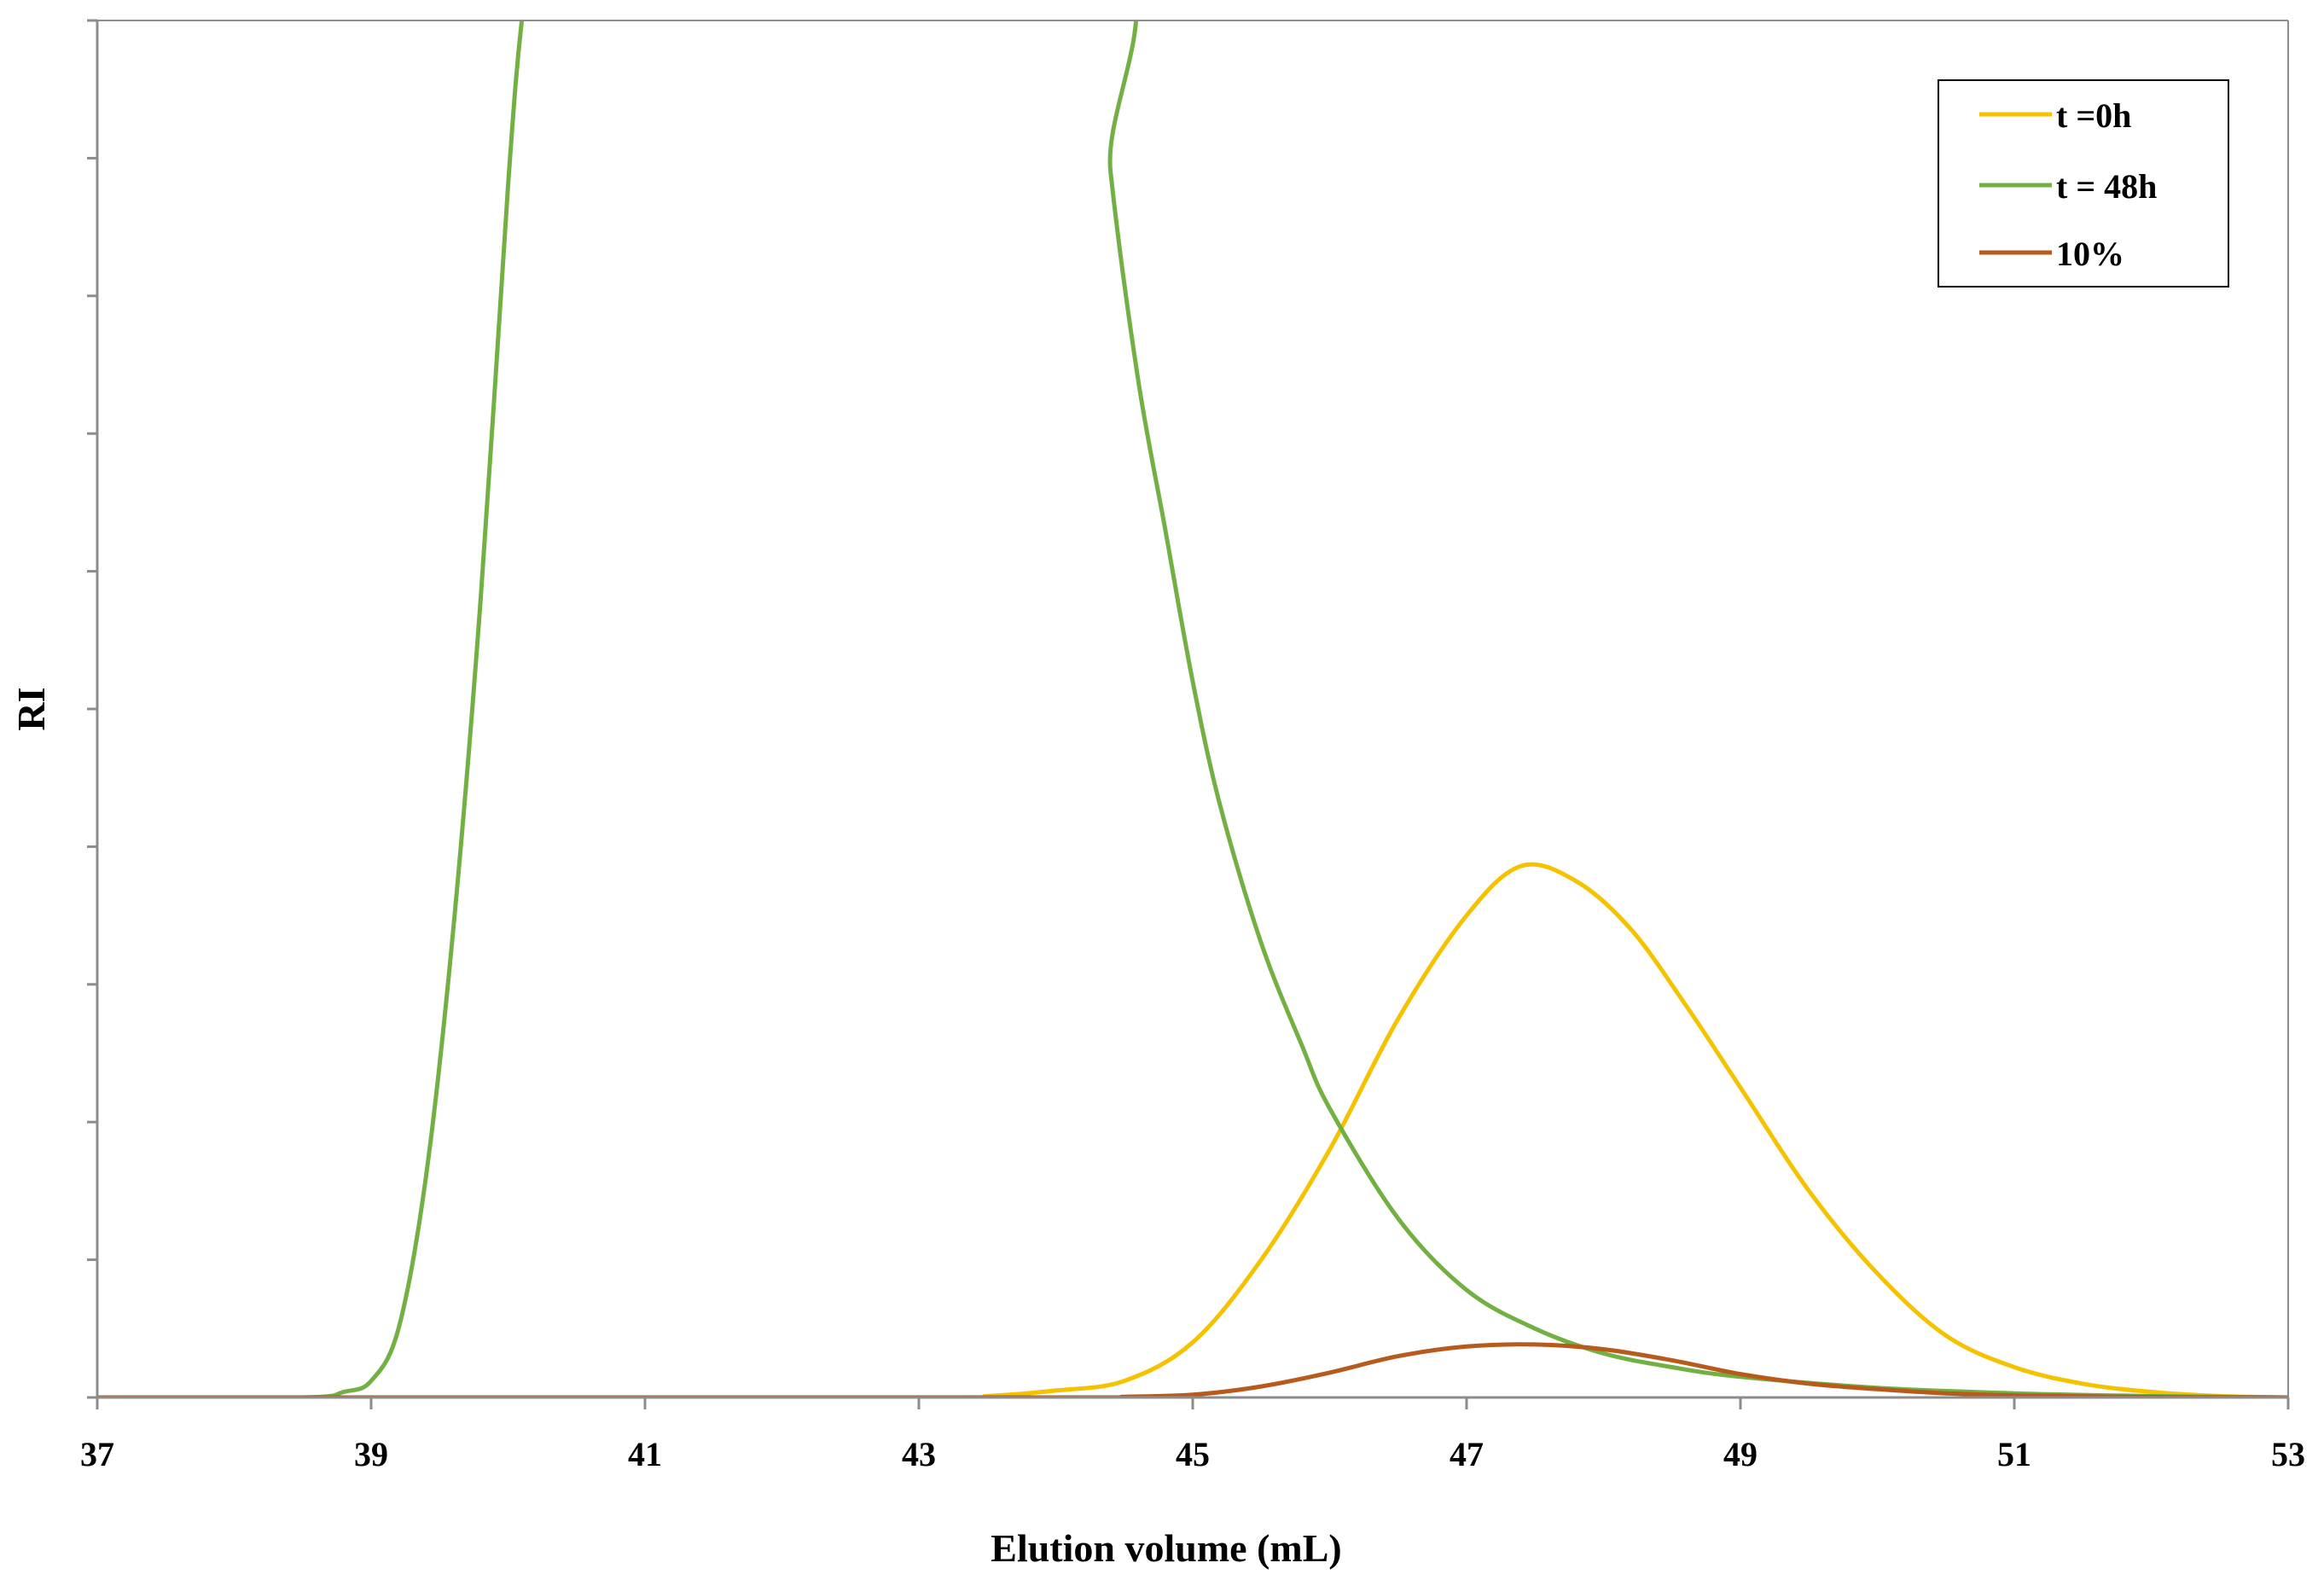 This screenshot has height=1586, width=2324. I want to click on y-axis-ticks, so click(92, 709).